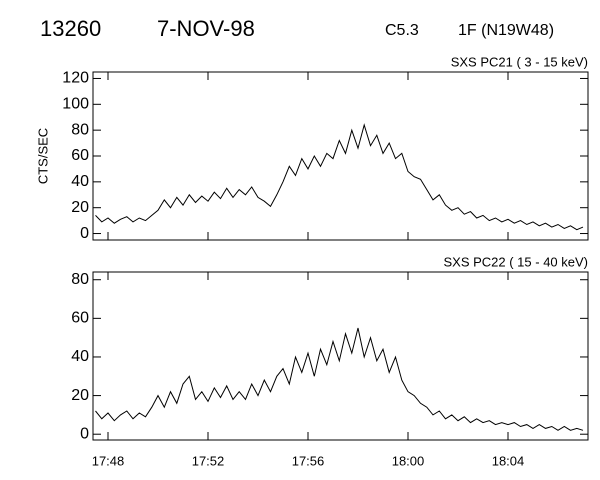  Describe the element at coordinates (515, 261) in the screenshot. I see `panel-title: SXS PC22 ( 15 - 40 keV)` at that location.